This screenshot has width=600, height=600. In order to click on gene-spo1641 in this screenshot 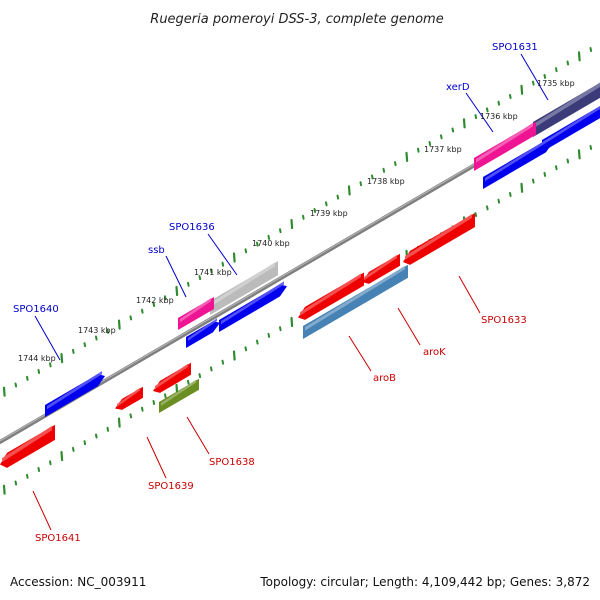, I will do `click(27, 446)`.